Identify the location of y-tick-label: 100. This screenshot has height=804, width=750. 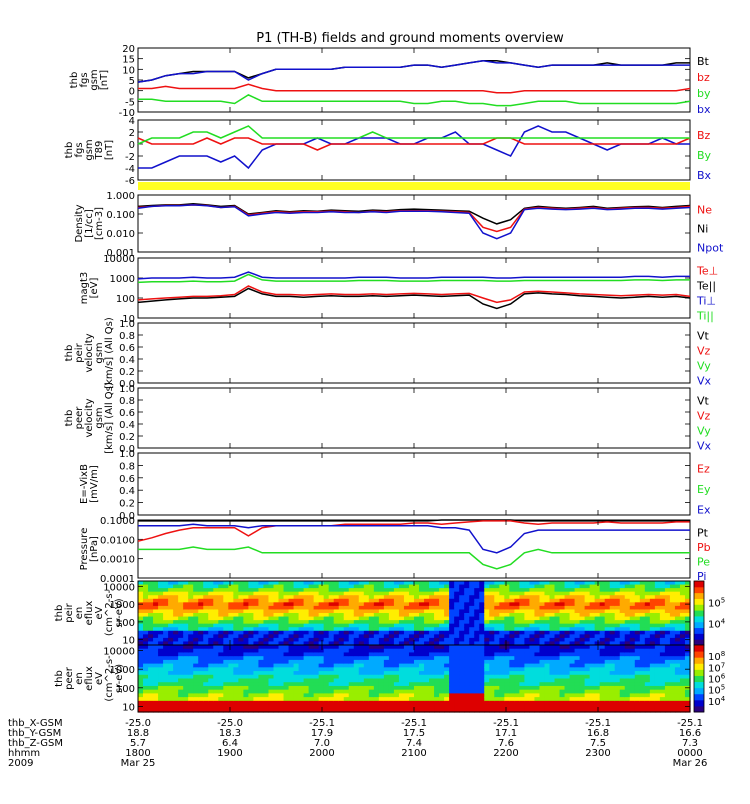
(125, 623).